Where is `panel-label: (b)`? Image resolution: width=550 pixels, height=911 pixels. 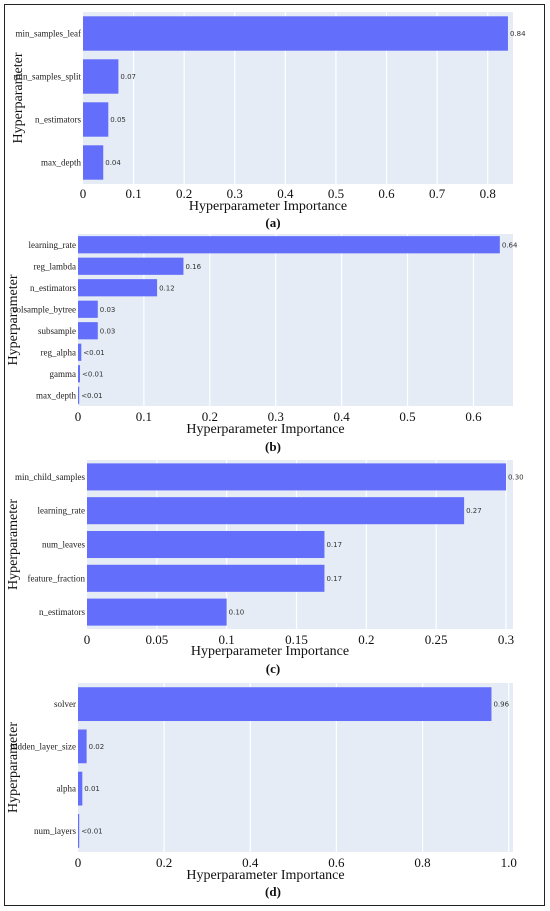 panel-label: (b) is located at coordinates (273, 446).